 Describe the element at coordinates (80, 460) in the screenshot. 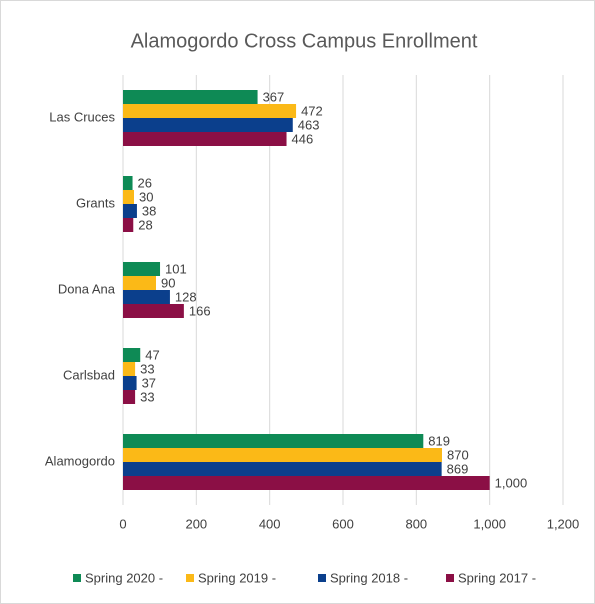

I see `y-tick-label: Alamogordo` at that location.